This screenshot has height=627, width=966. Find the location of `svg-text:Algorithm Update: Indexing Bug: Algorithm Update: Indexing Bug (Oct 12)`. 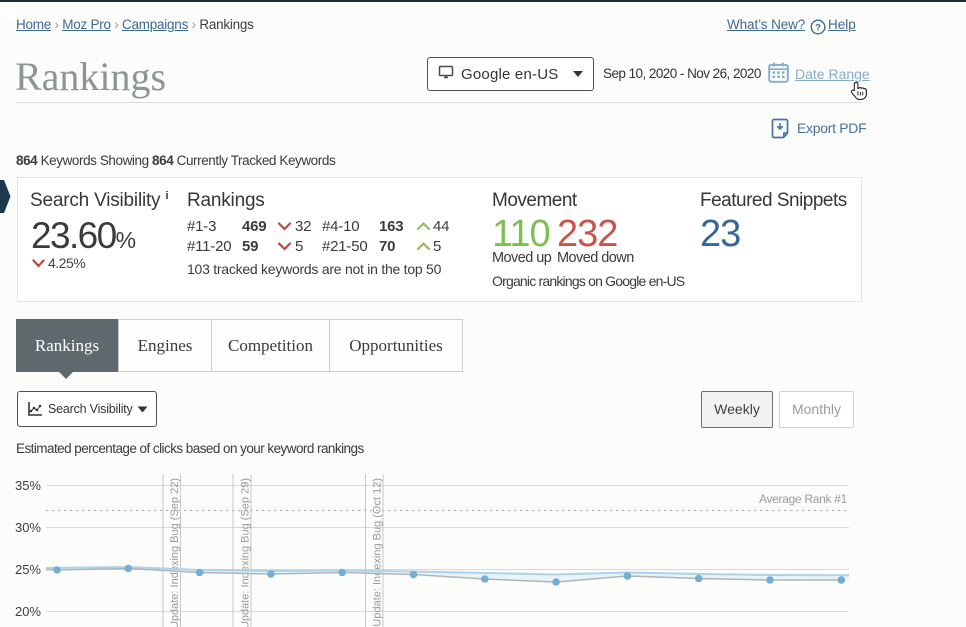

svg-text:Algorithm Update: Indexing Bug: Algorithm Update: Indexing Bug (Oct 12) is located at coordinates (378, 552).